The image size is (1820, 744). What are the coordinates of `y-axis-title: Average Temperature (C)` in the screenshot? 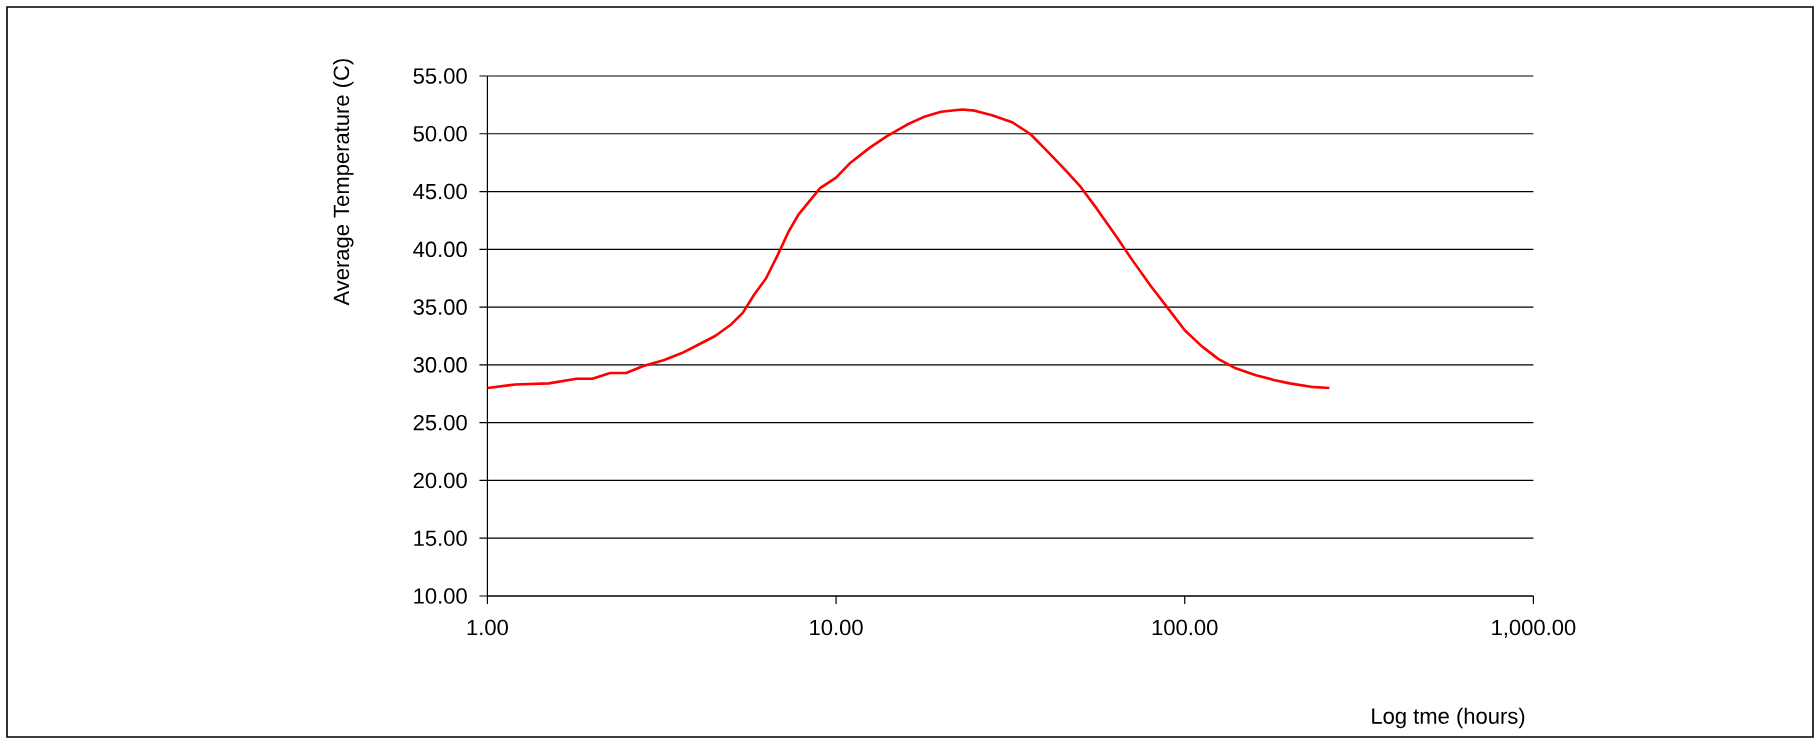 It's located at (343, 182).